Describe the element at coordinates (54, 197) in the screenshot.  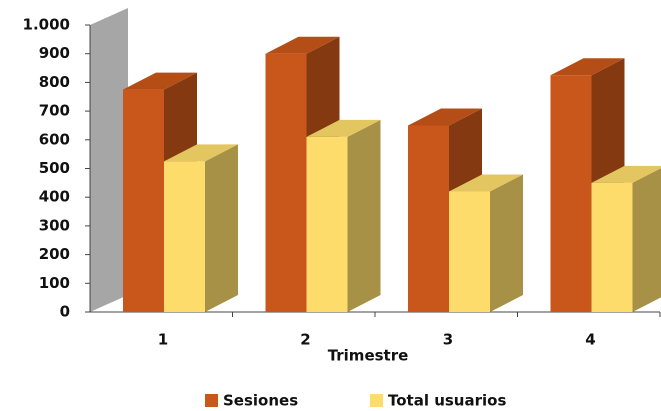
I see `y-tick-label: 400` at that location.